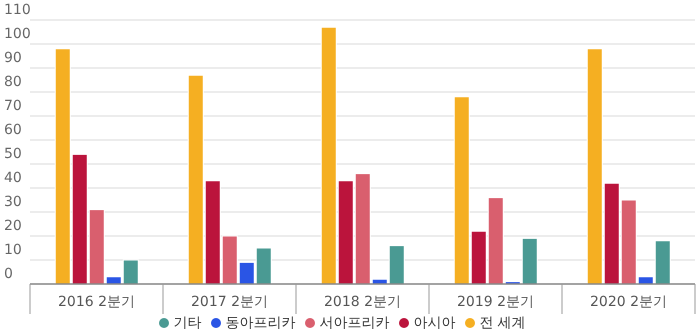 Image resolution: width=700 pixels, height=332 pixels. Describe the element at coordinates (8, 274) in the screenshot. I see `y-tick-label: 0` at that location.